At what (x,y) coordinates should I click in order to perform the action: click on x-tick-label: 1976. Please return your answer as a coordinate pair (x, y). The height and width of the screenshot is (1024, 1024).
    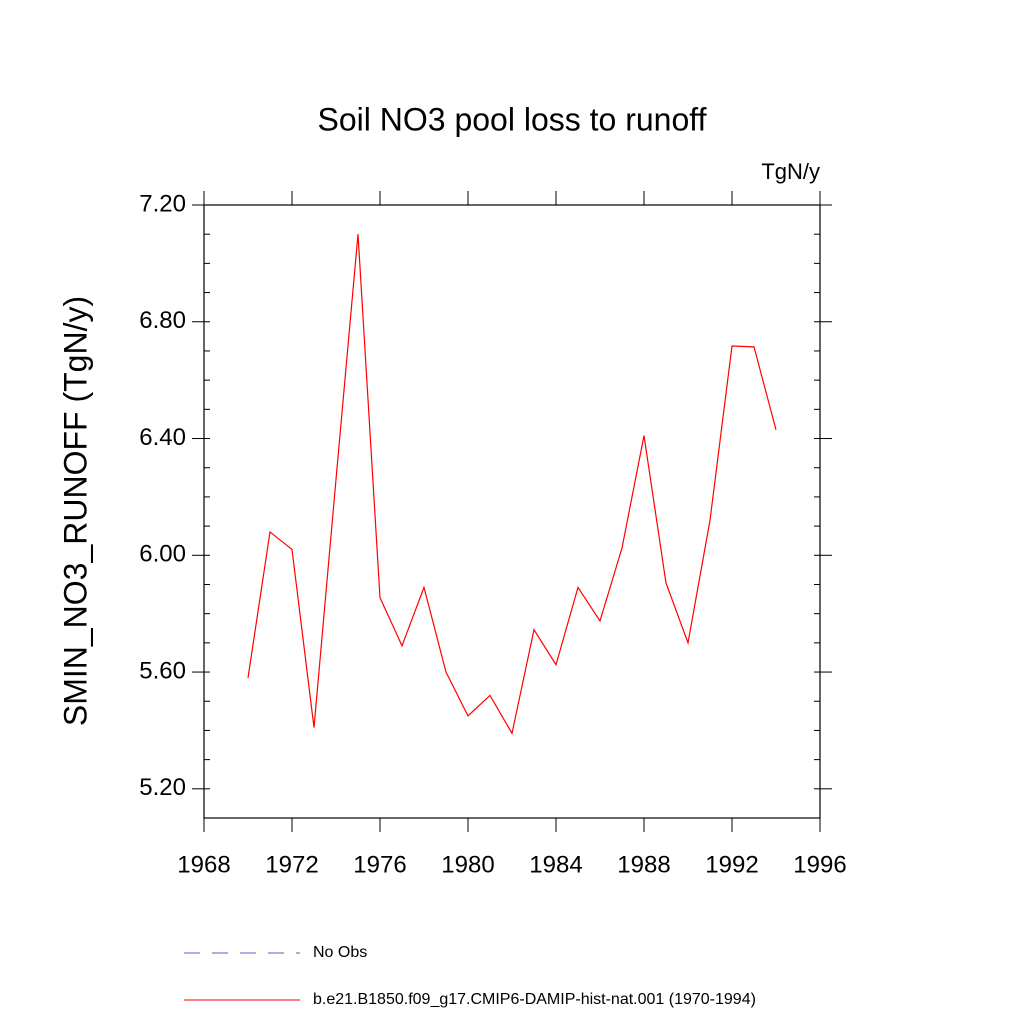
    Looking at the image, I should click on (379, 864).